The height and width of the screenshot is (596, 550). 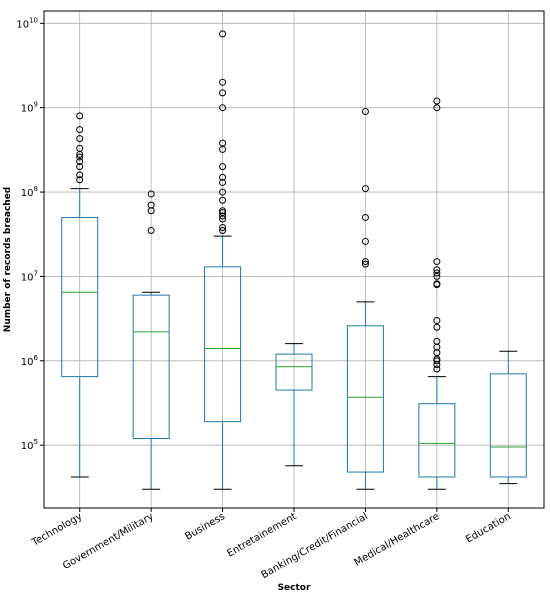 What do you see at coordinates (205, 527) in the screenshot?
I see `x-tick-label: Business` at bounding box center [205, 527].